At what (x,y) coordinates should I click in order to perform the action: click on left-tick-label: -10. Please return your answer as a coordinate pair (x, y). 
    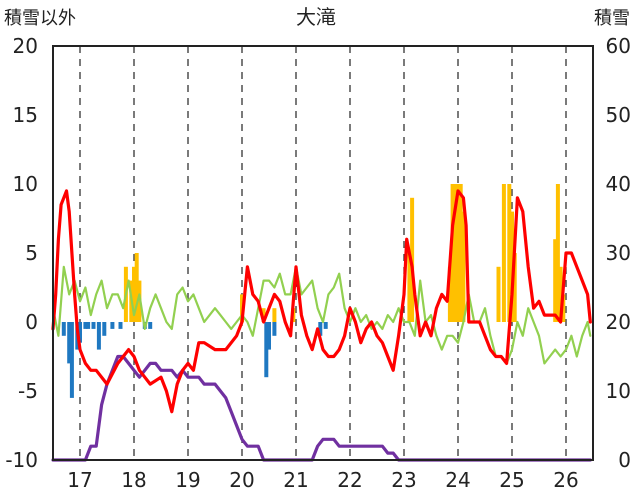
    Looking at the image, I should click on (21, 460).